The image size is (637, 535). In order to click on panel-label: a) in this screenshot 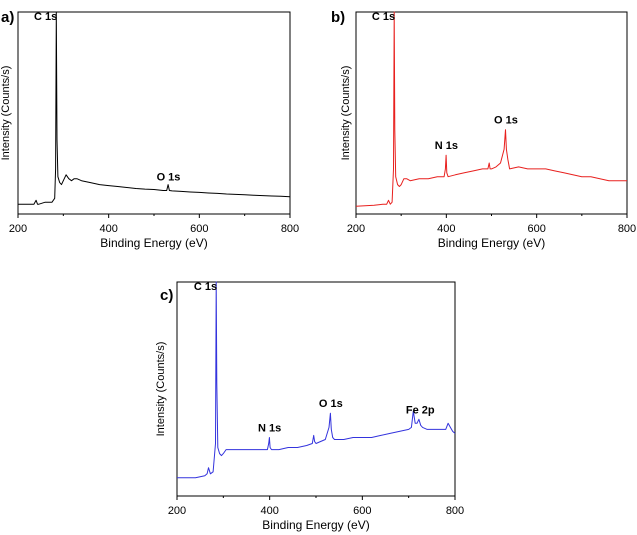, I will do `click(7, 17)`.